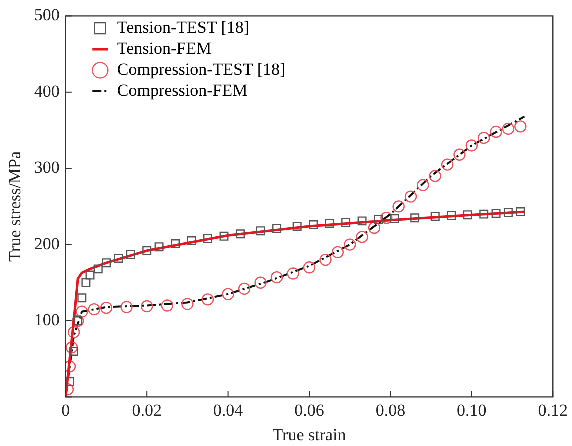  Describe the element at coordinates (228, 410) in the screenshot. I see `x-tick-label: 0.04` at that location.